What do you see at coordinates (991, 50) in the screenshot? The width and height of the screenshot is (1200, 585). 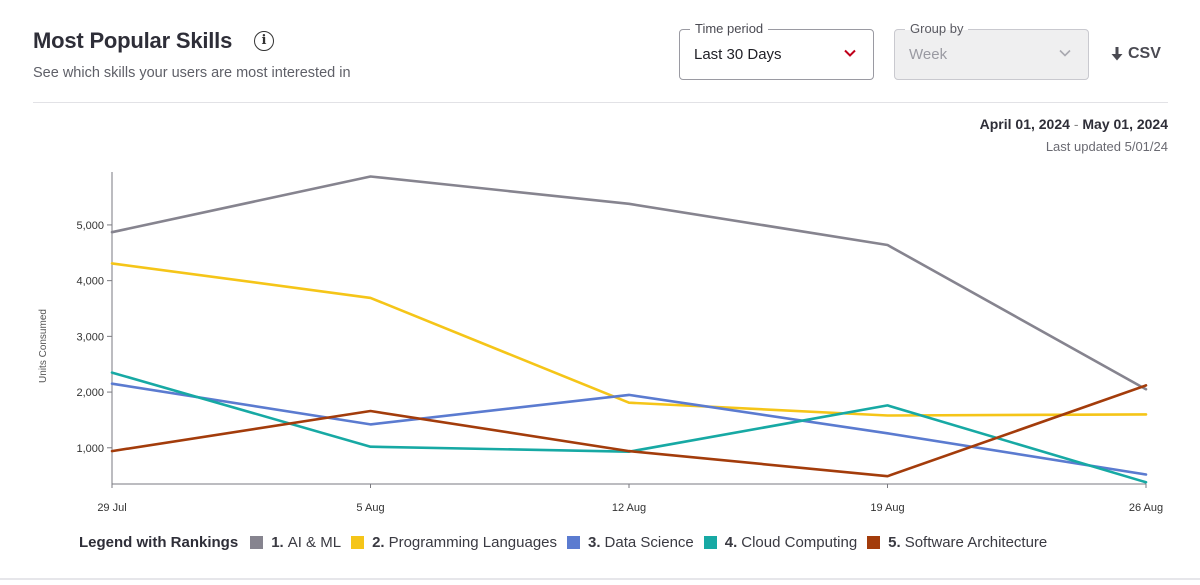 I see `group-by-select: Group by Week` at bounding box center [991, 50].